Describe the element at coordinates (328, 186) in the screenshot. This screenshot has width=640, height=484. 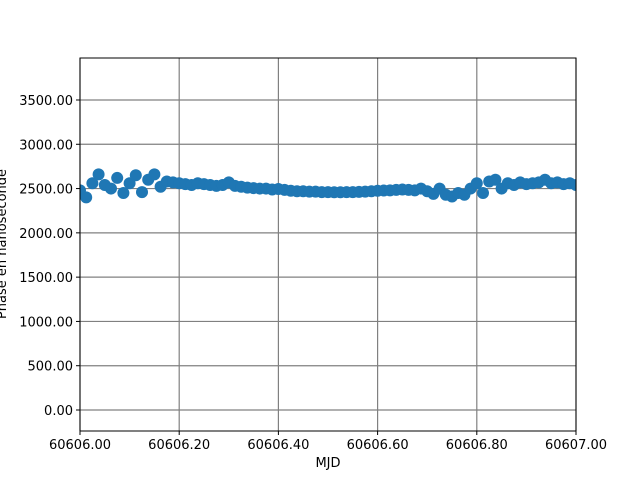
I see `points` at that location.